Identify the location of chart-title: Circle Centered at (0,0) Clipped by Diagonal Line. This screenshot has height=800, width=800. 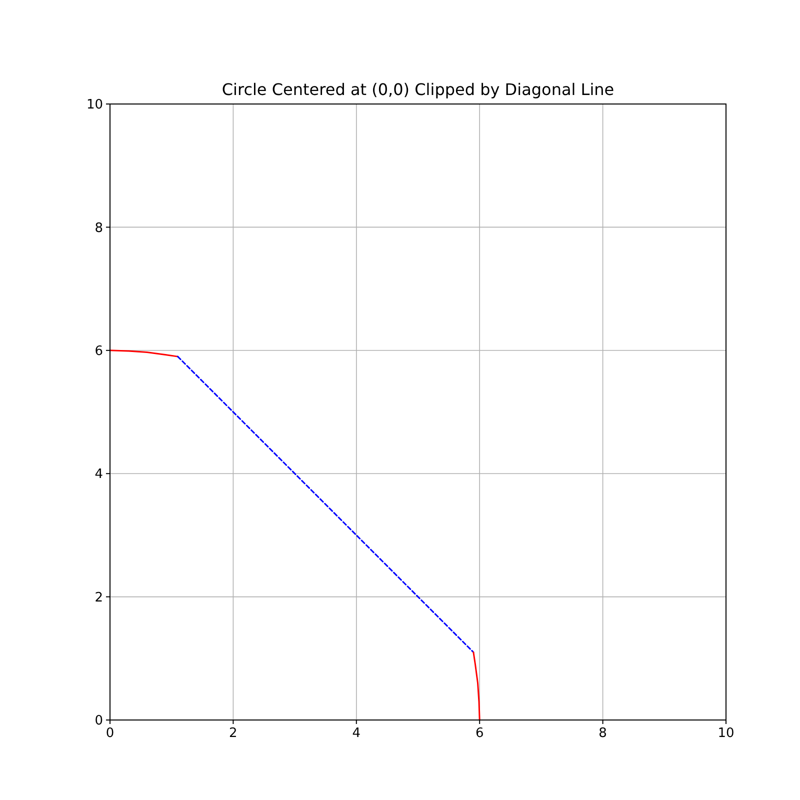
(418, 89).